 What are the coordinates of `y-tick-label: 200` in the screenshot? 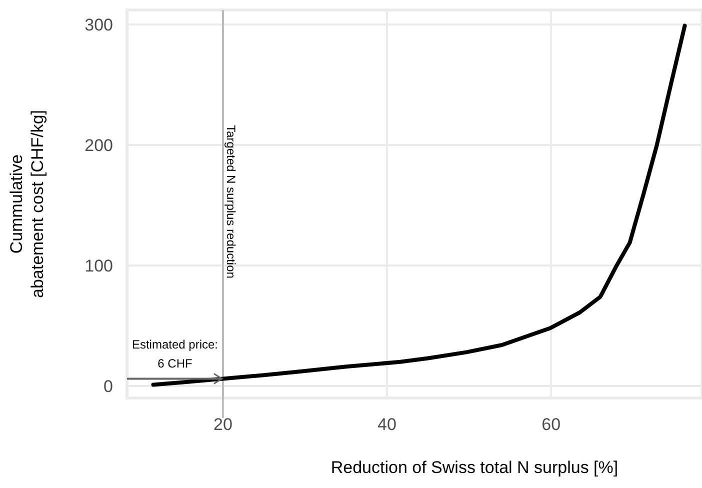 It's located at (98, 145).